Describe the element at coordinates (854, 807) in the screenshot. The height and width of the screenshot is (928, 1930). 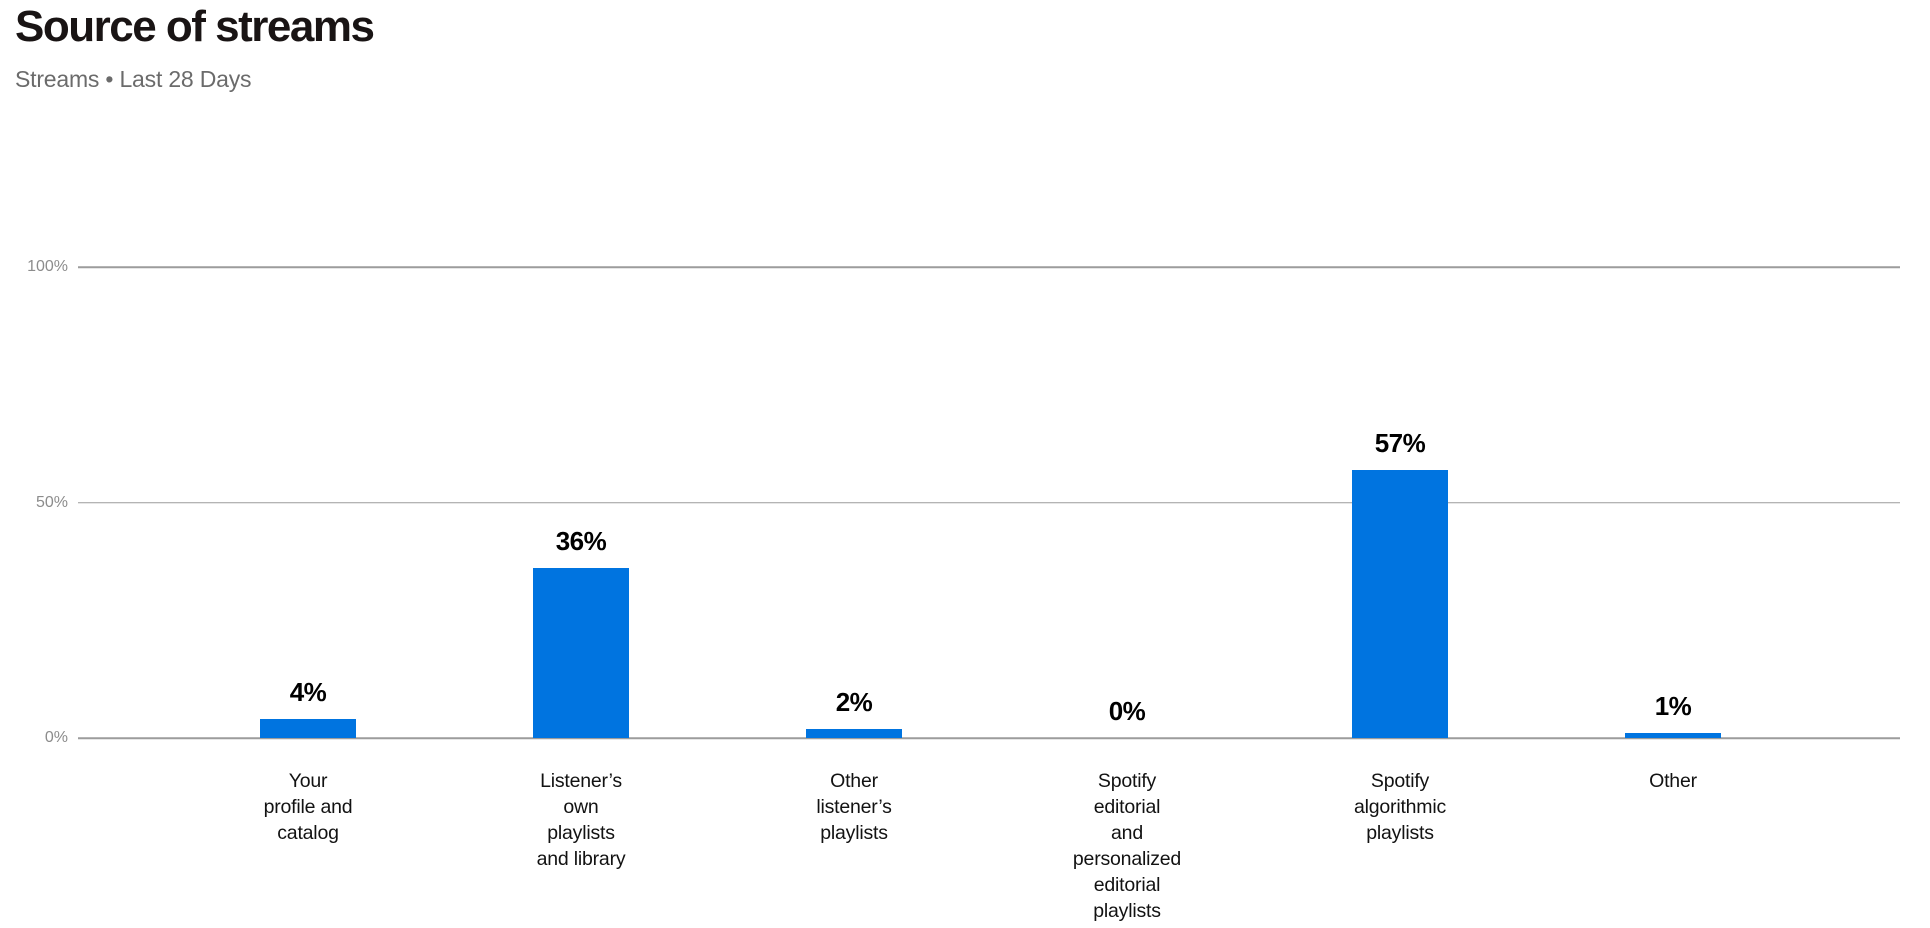
I see `category-label: Other listener’s playlists` at that location.